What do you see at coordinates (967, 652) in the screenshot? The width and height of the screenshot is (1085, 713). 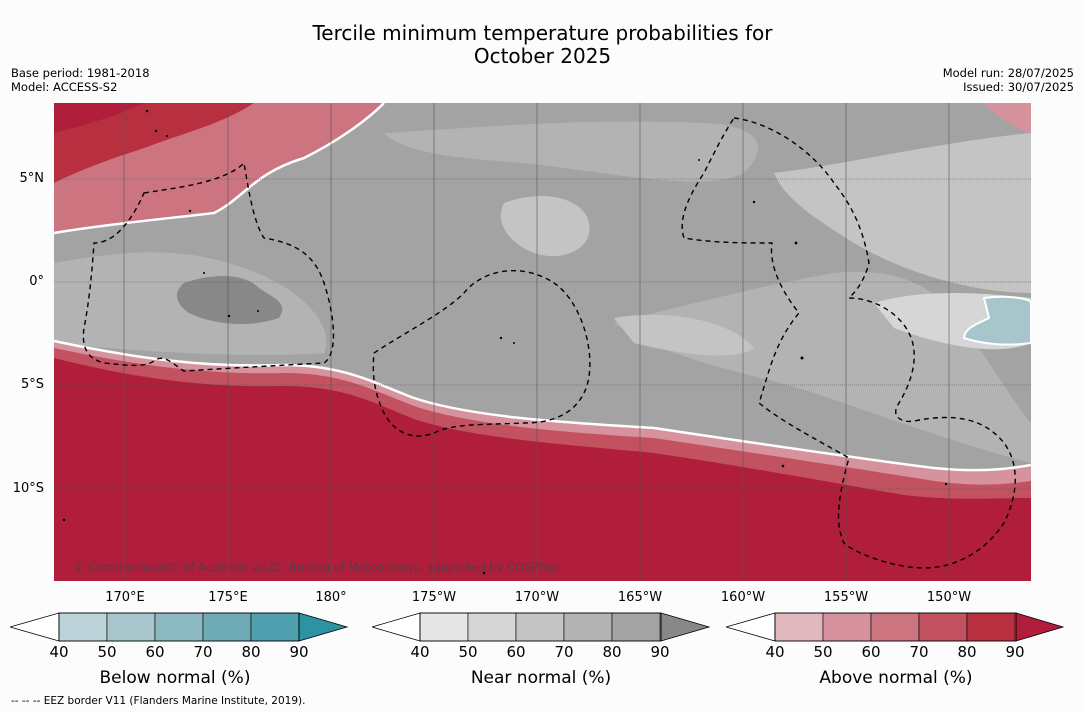 I see `colorbar-above-tick-80: 80` at bounding box center [967, 652].